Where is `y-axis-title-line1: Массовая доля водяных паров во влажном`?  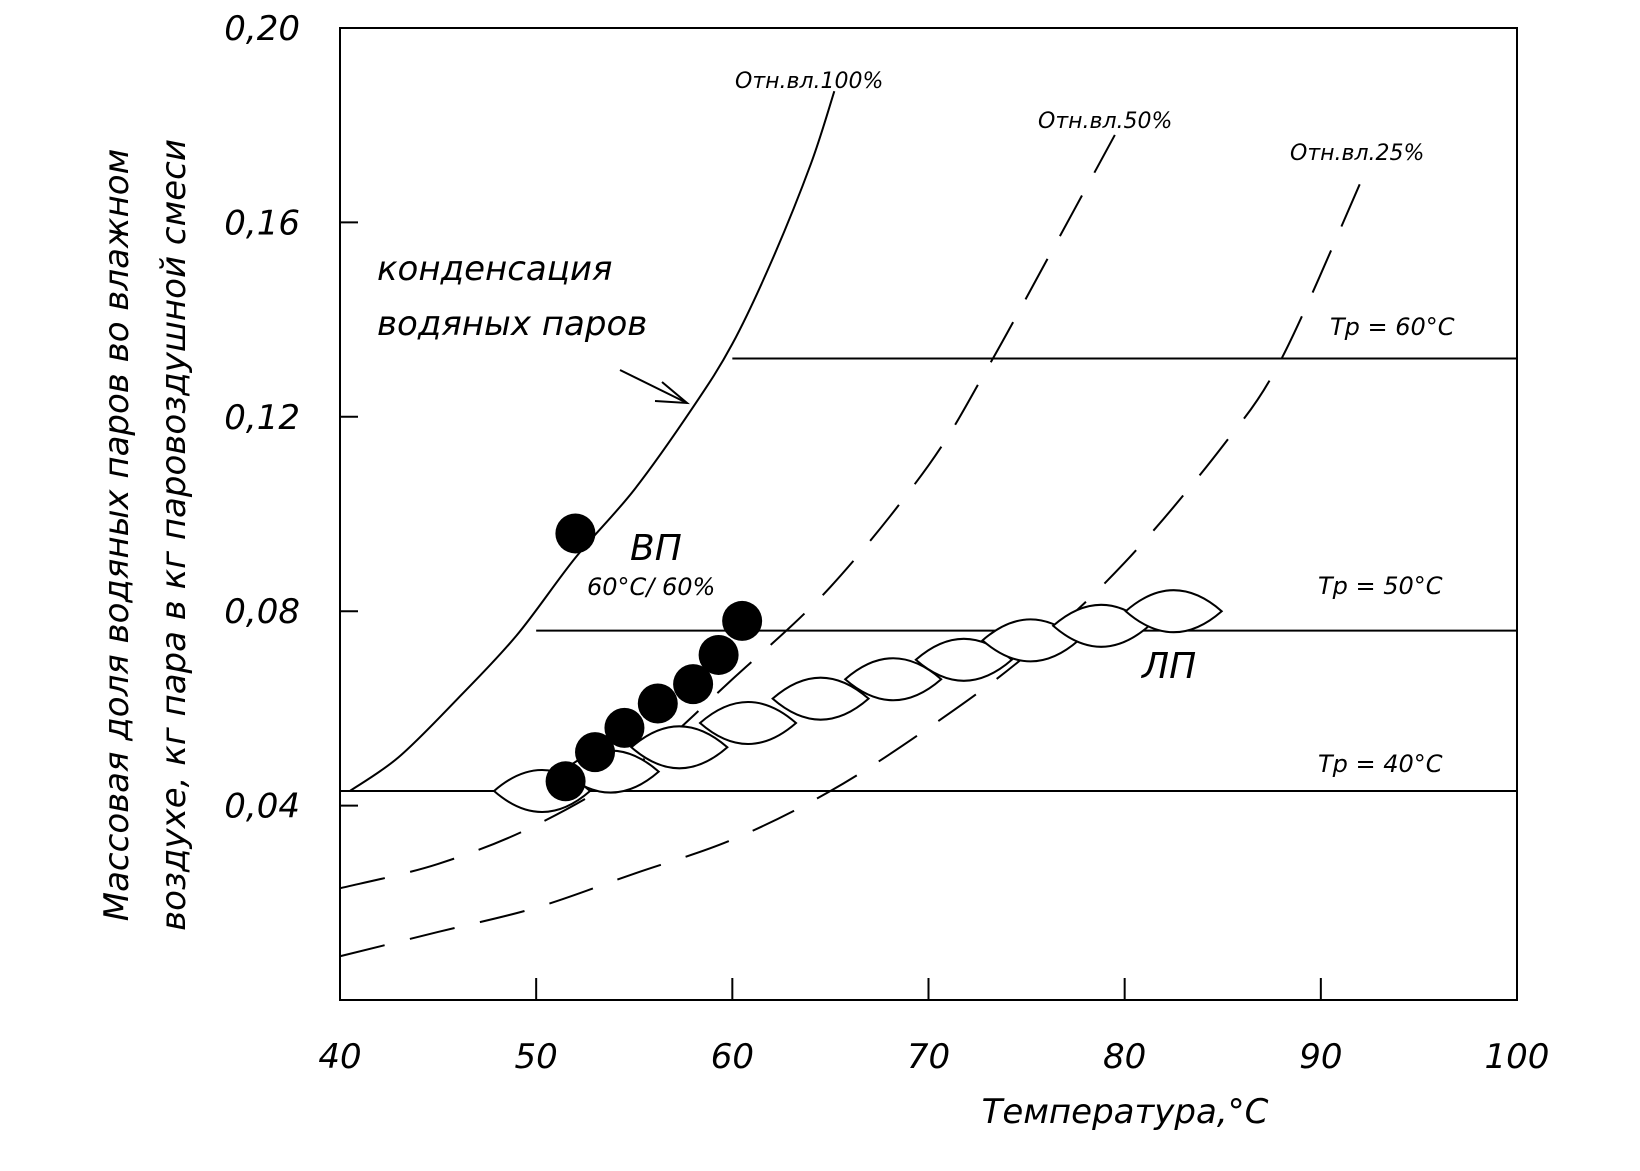 y-axis-title-line1: Массовая доля водяных паров во влажном is located at coordinates (117, 535).